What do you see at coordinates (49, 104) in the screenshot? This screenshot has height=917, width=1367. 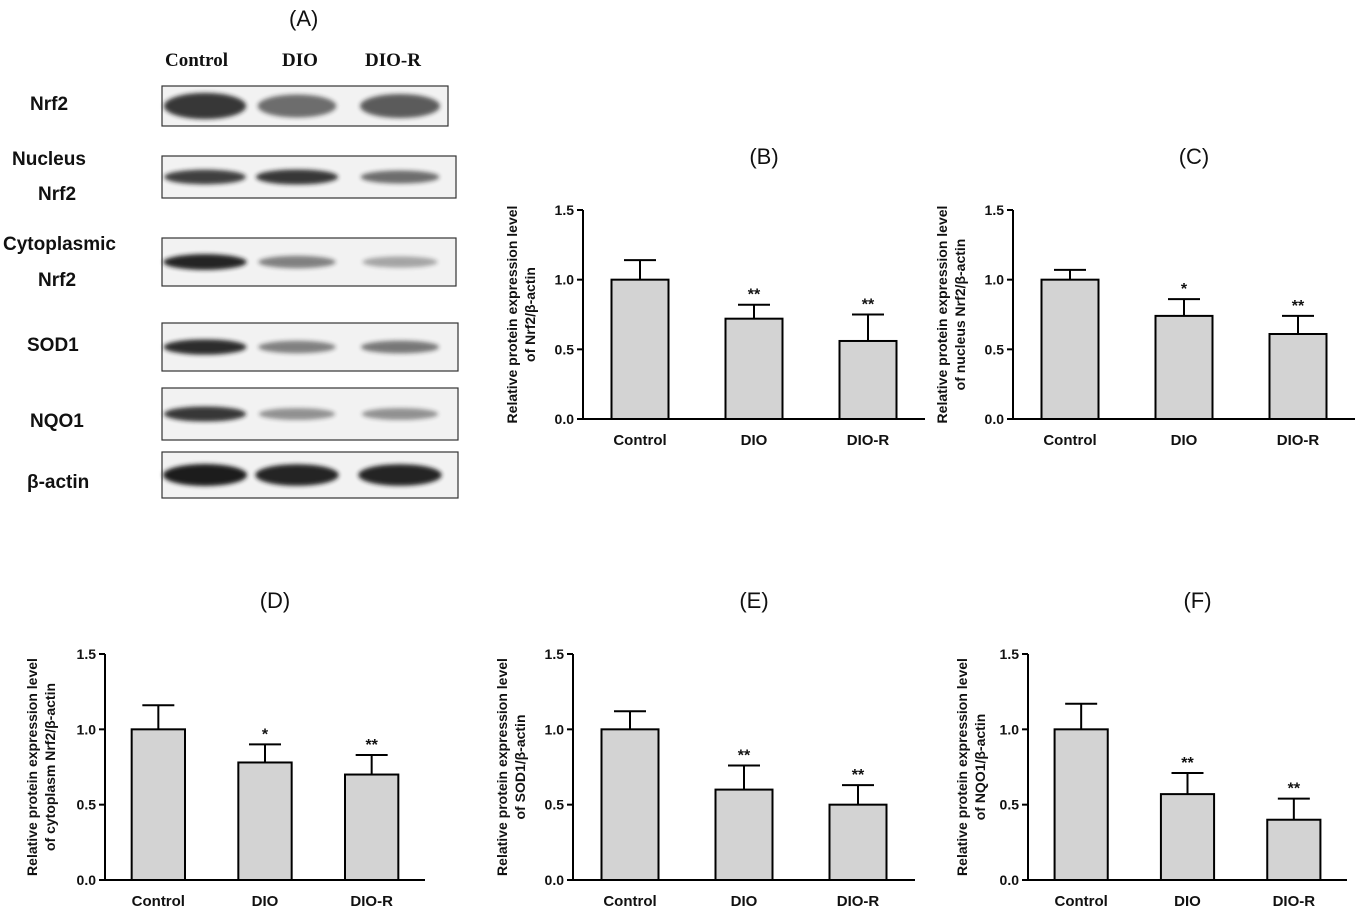 I see `blot-row-label-nrf2: Nrf2` at bounding box center [49, 104].